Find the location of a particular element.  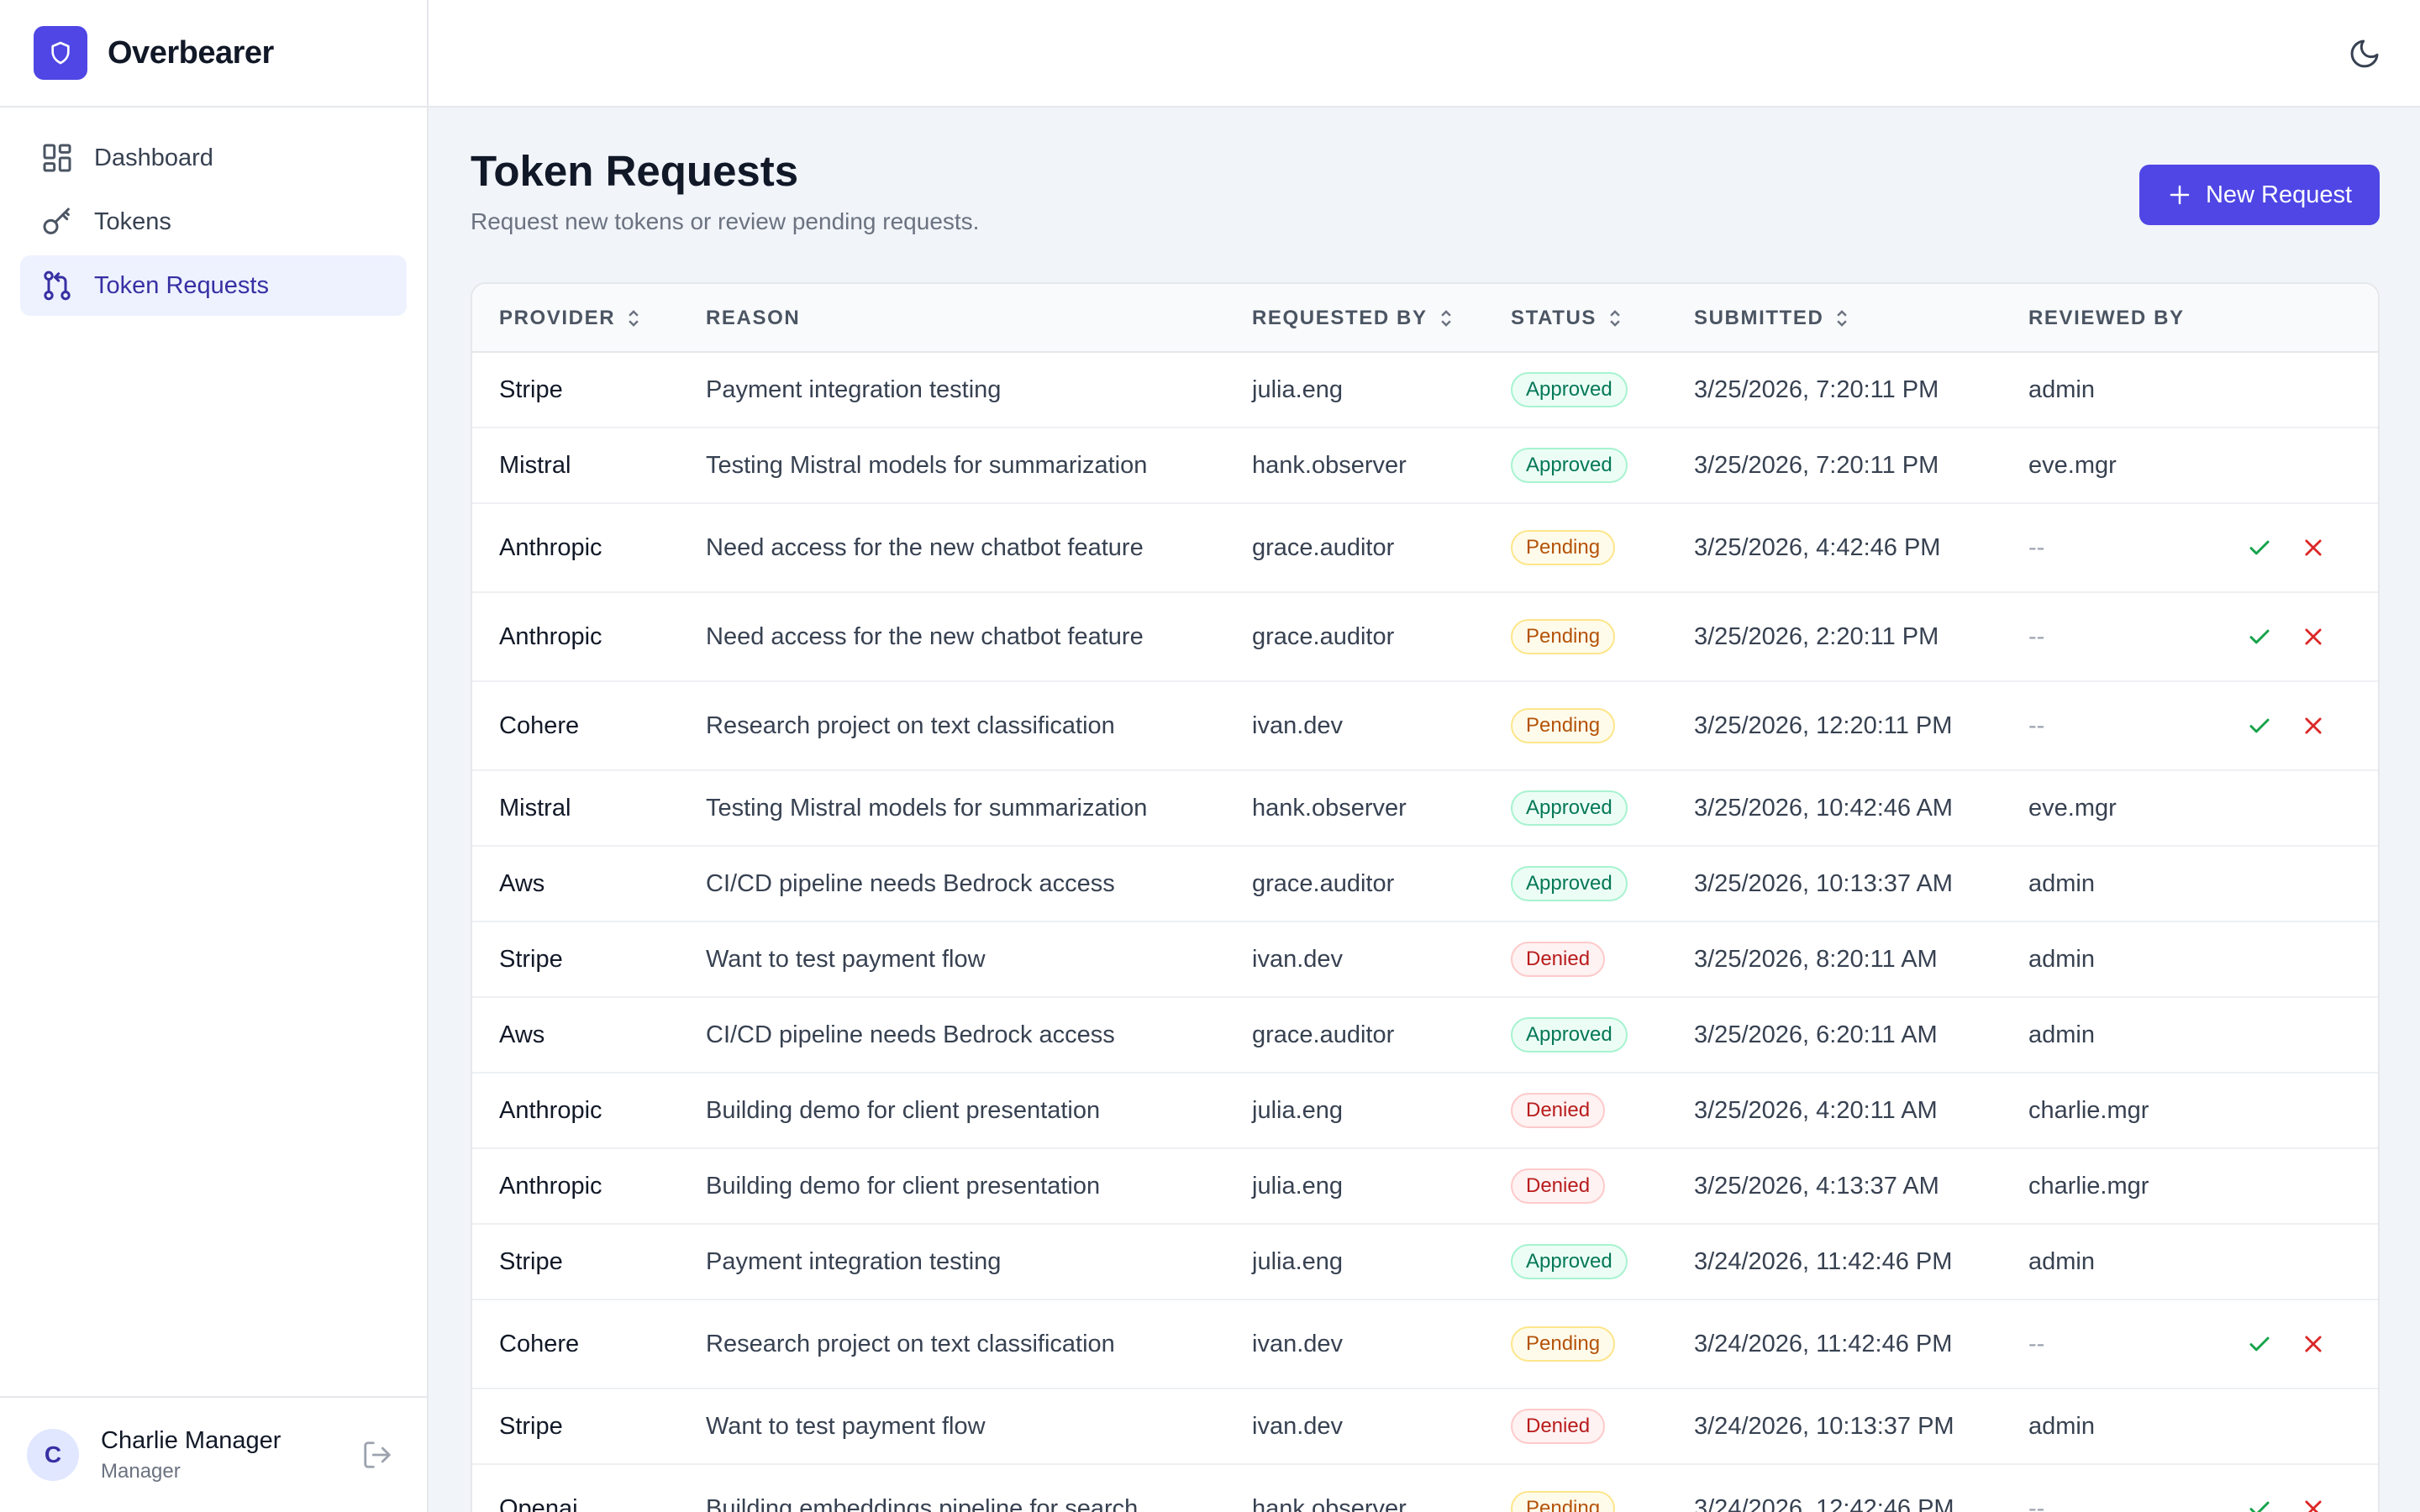

cell-status: Approved is located at coordinates (1569, 1035).